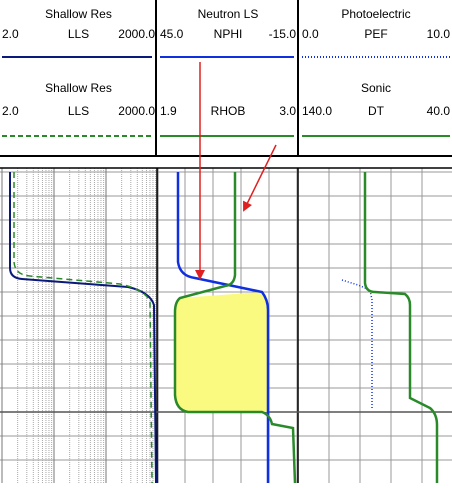  What do you see at coordinates (260, 178) in the screenshot?
I see `arrow` at bounding box center [260, 178].